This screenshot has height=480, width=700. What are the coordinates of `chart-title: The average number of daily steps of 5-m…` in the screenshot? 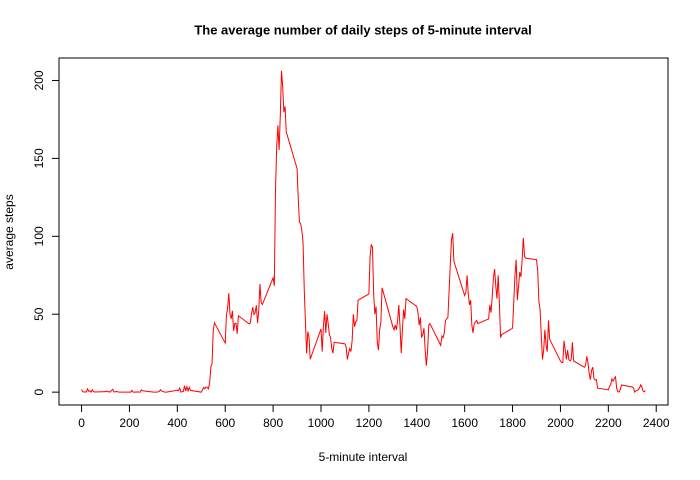 It's located at (362, 29).